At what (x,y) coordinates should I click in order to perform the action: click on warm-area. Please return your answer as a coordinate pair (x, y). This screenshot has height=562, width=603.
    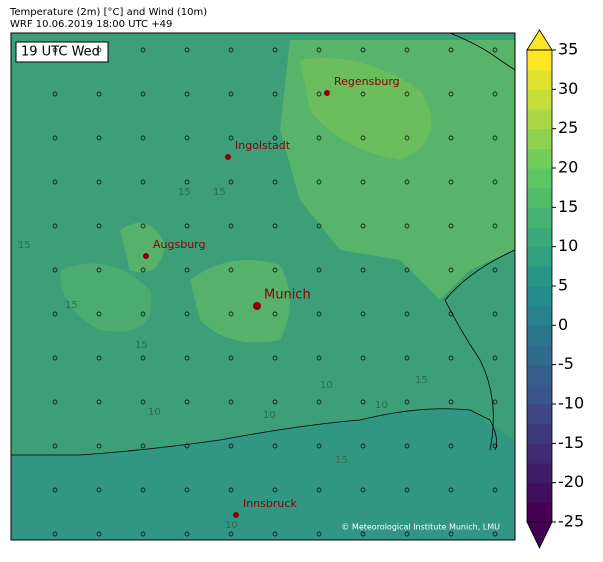
    Looking at the image, I should click on (106, 297).